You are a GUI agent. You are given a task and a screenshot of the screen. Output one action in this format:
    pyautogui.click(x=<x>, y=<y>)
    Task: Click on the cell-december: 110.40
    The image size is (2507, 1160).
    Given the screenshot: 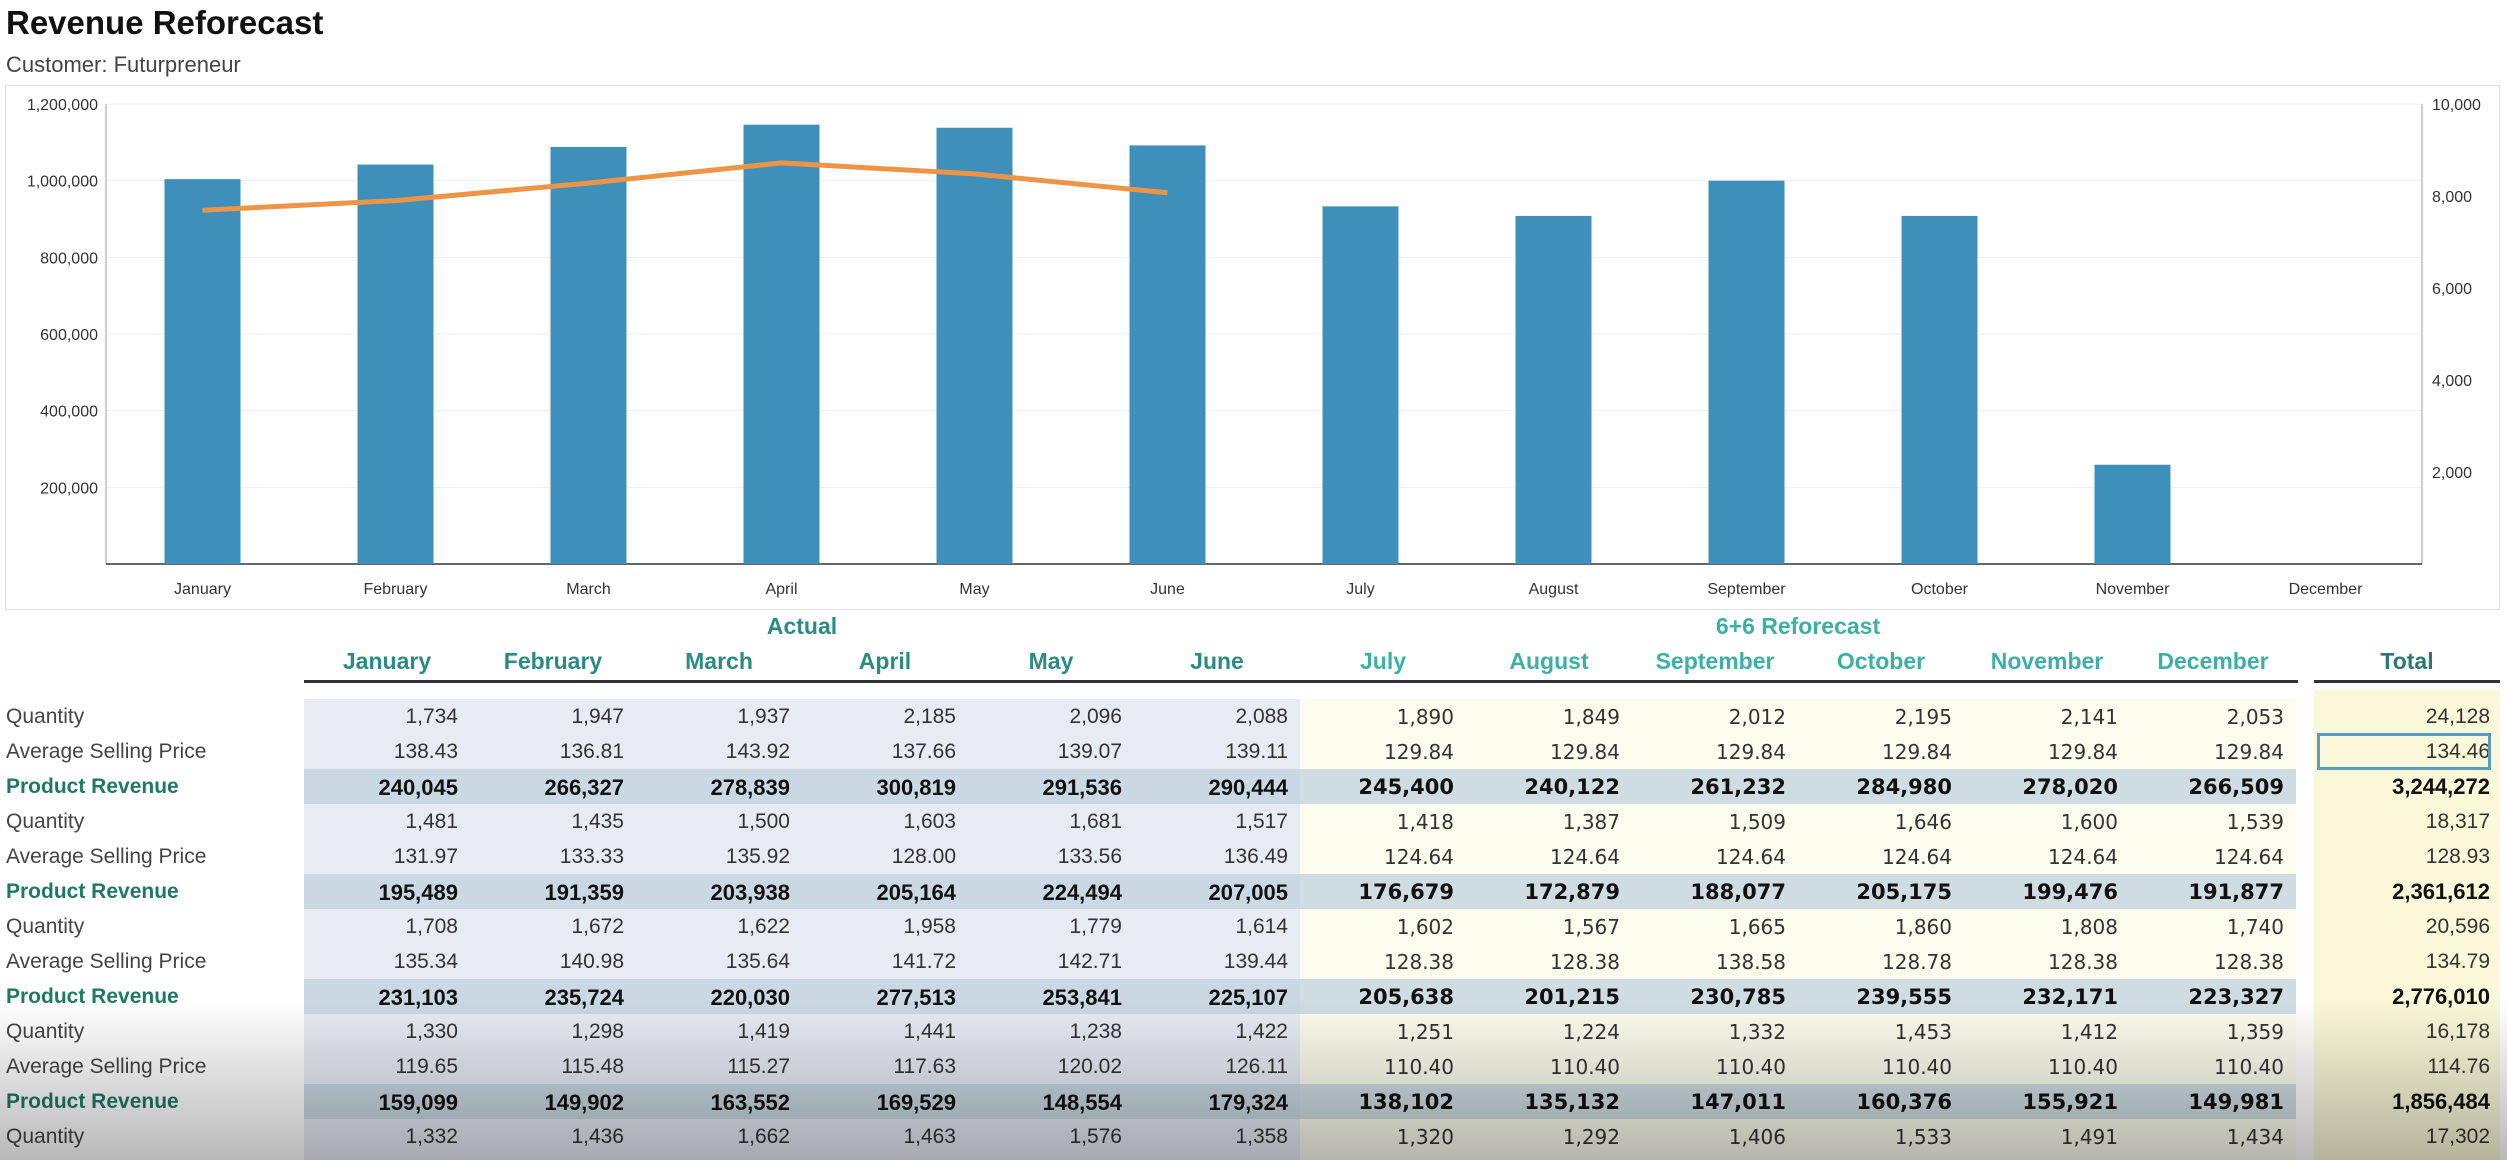 What is the action you would take?
    pyautogui.click(x=2249, y=1067)
    